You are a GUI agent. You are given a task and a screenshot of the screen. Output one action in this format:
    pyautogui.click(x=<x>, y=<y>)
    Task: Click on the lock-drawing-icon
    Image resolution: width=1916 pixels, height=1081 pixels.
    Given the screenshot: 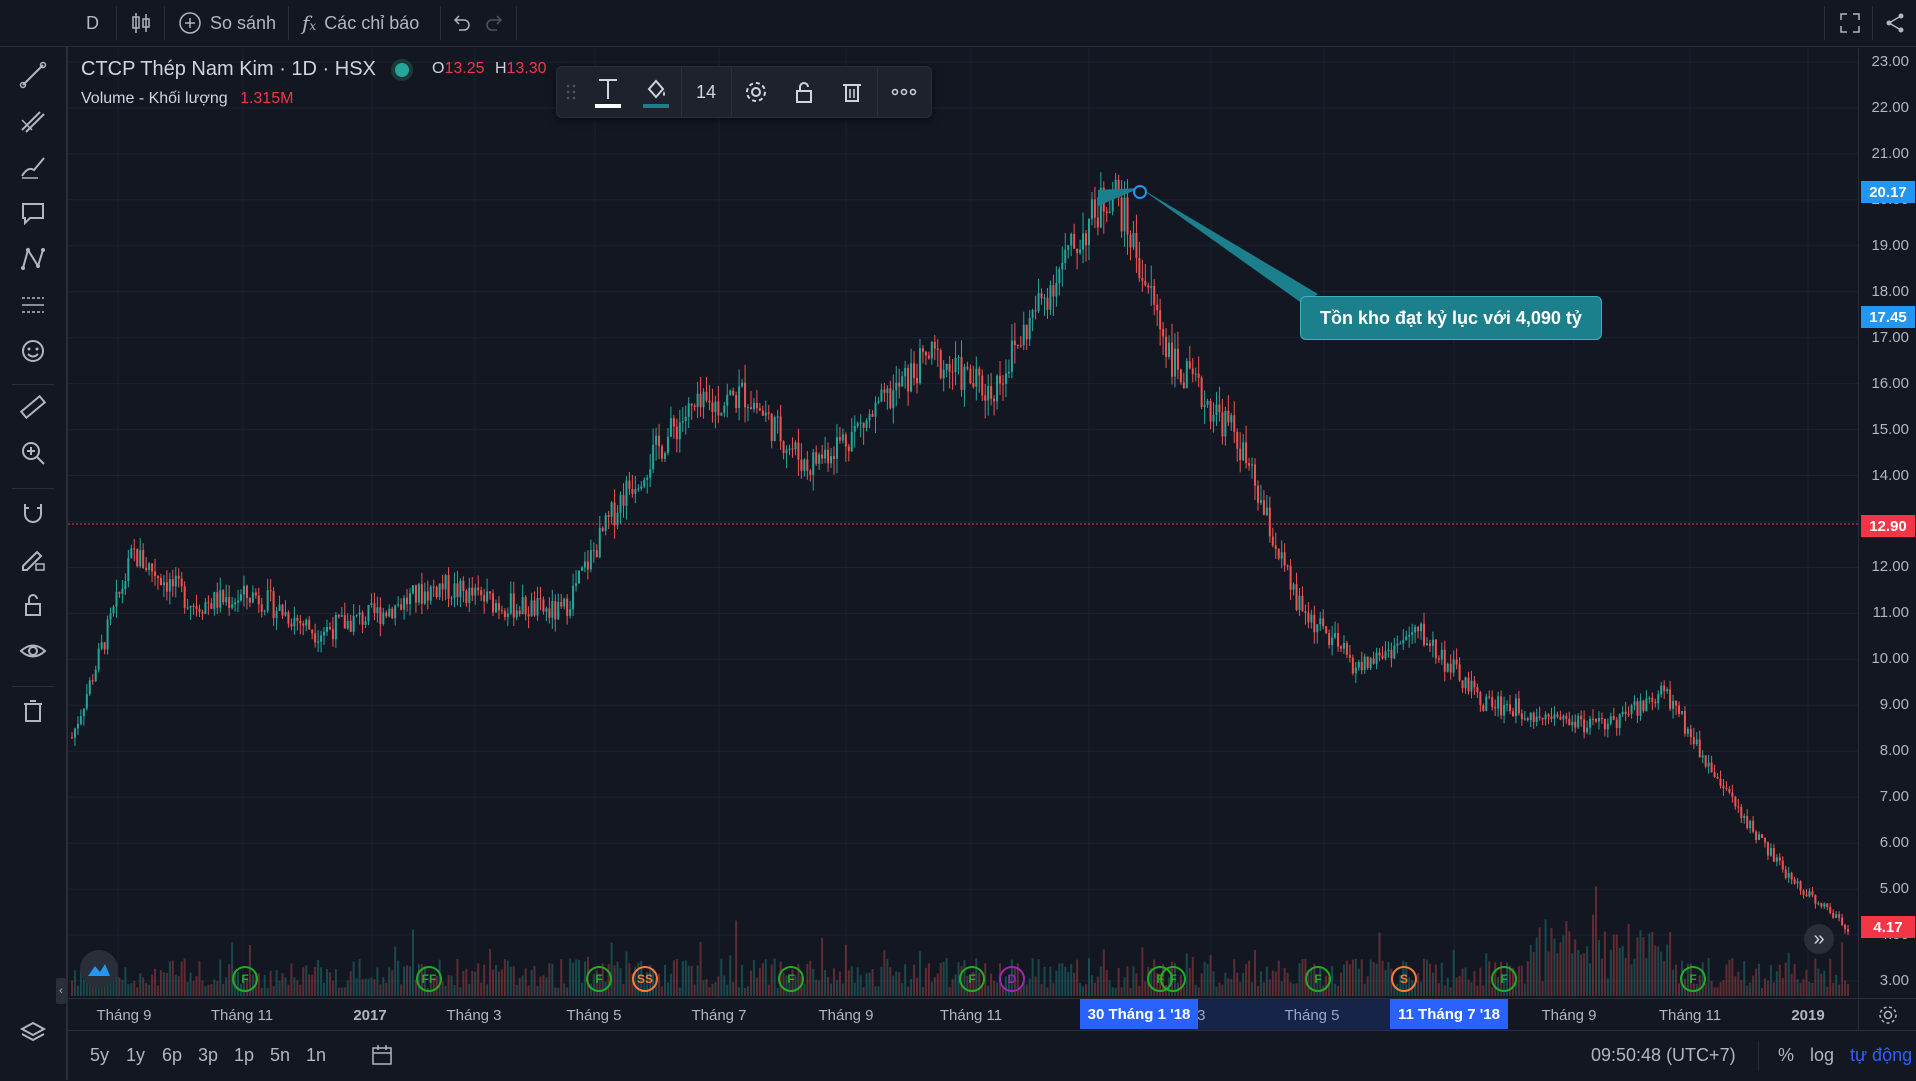 What is the action you would take?
    pyautogui.click(x=33, y=559)
    